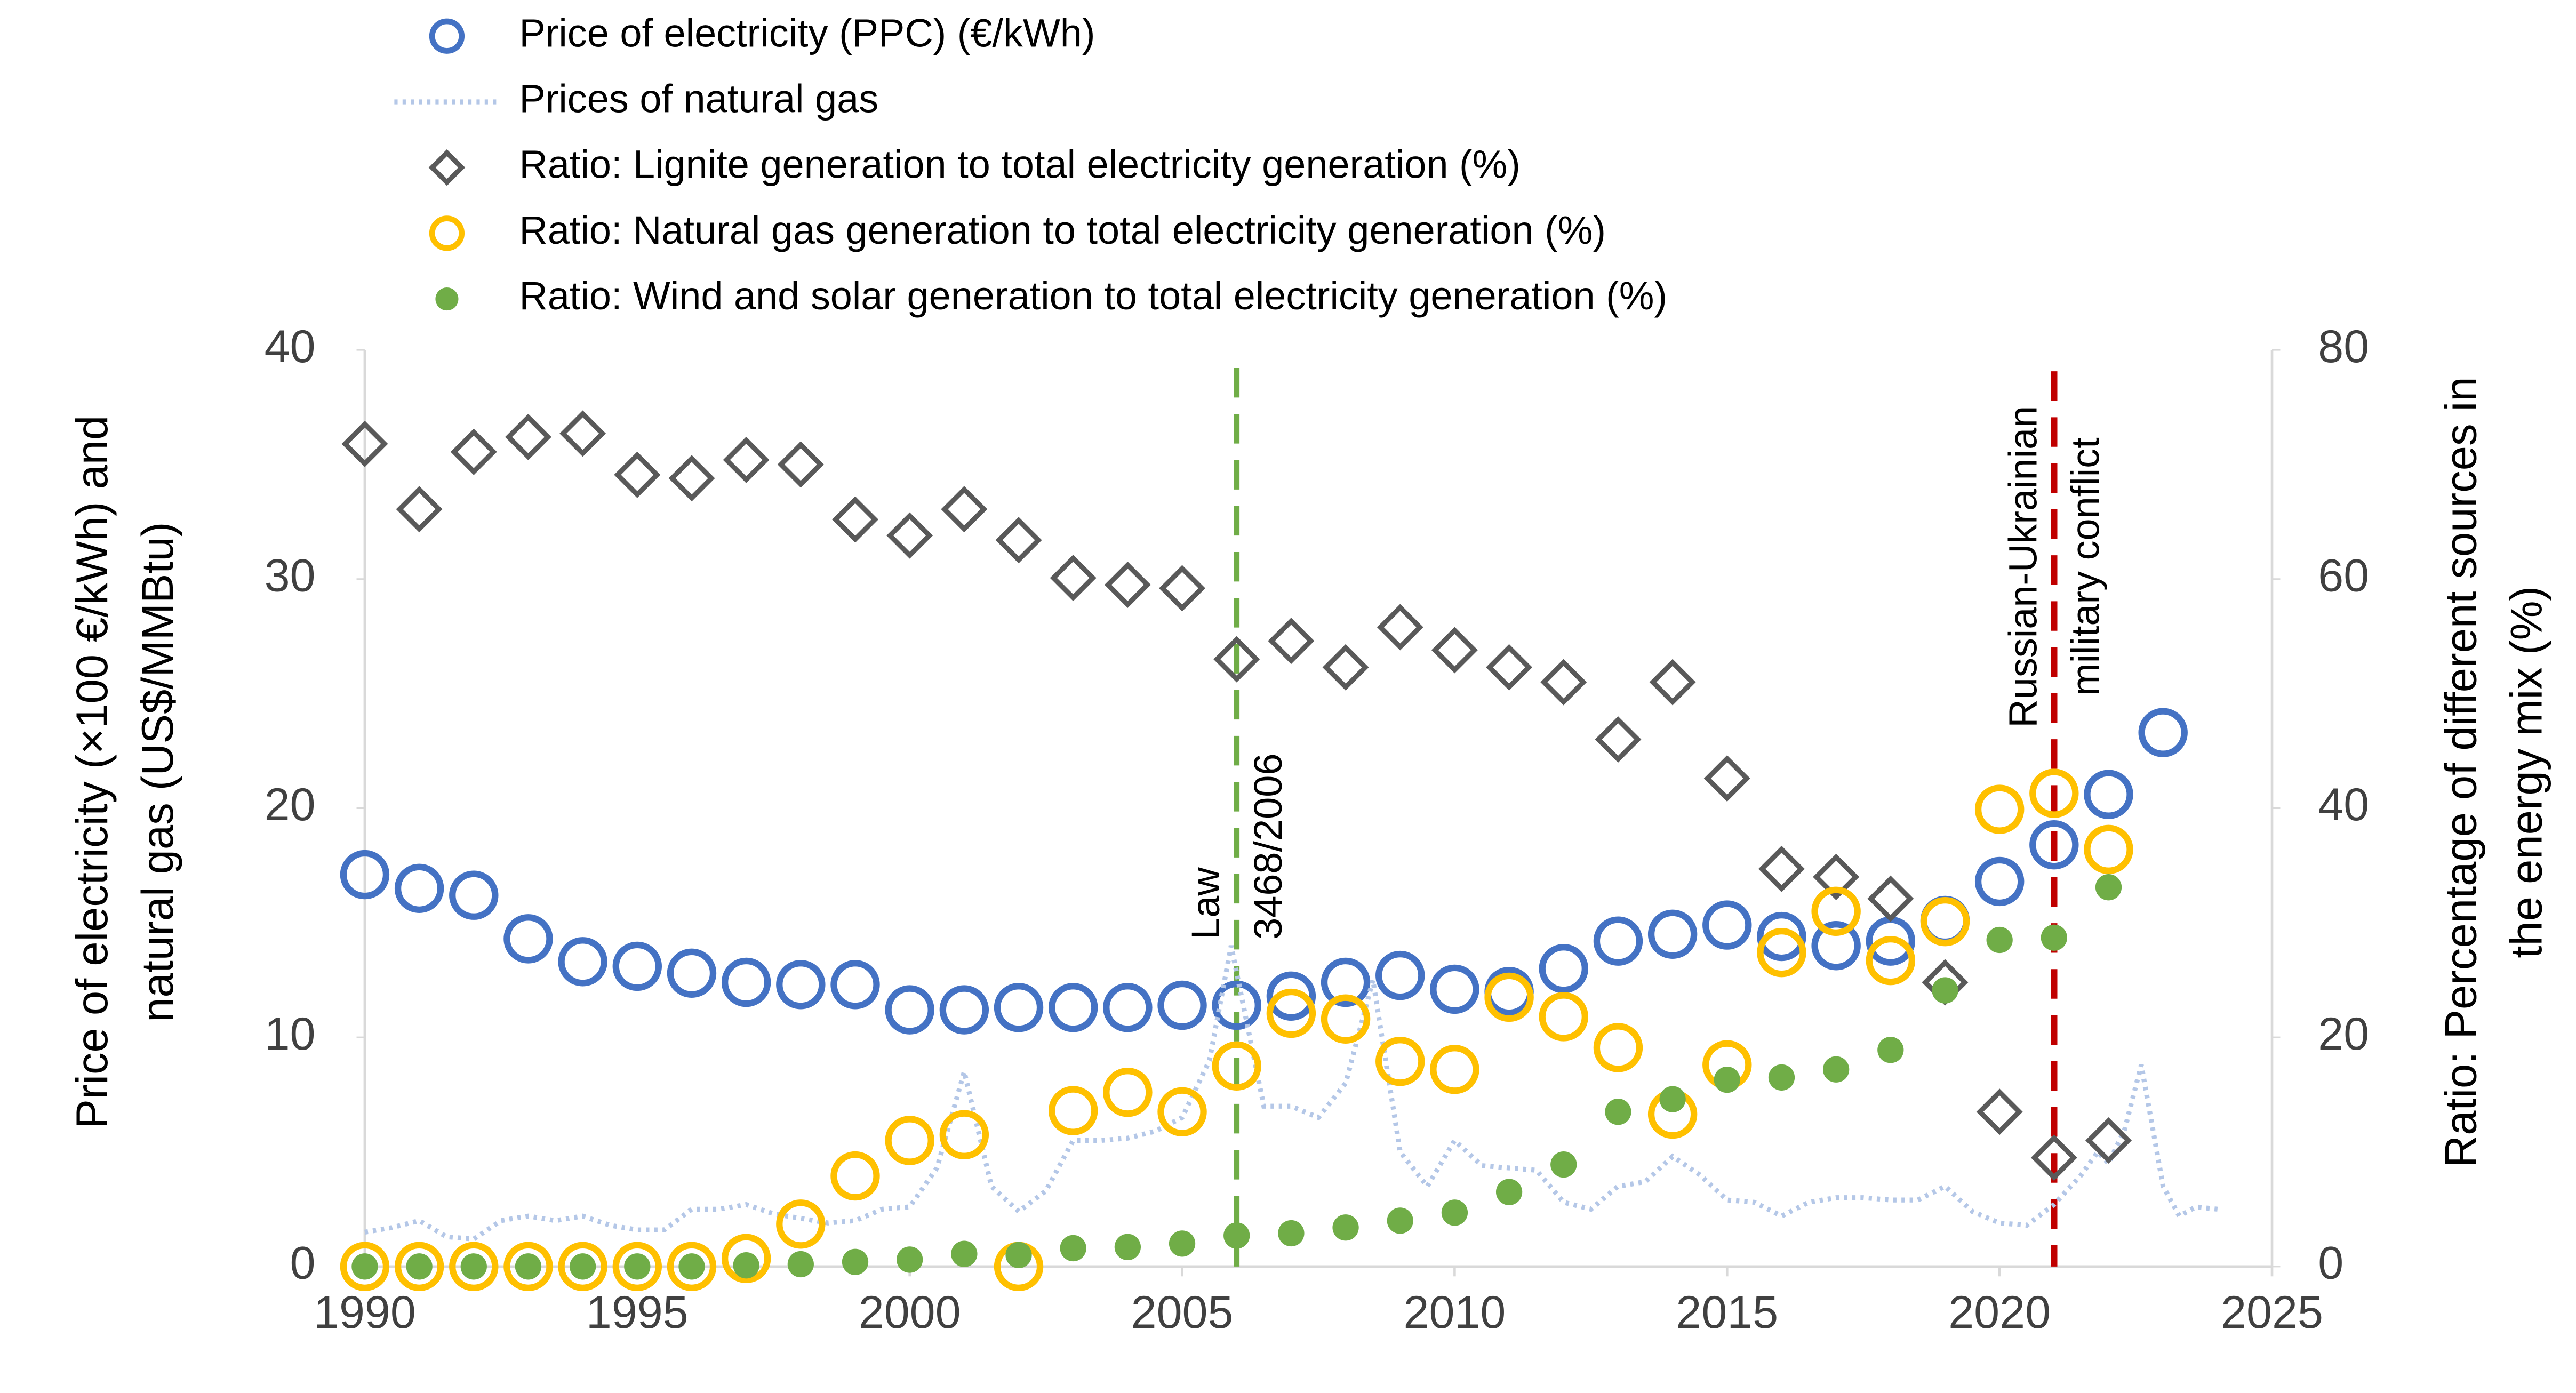 The image size is (2576, 1393). What do you see at coordinates (157, 772) in the screenshot?
I see `y-axis-title: natural gas (US$/MMBtu)` at bounding box center [157, 772].